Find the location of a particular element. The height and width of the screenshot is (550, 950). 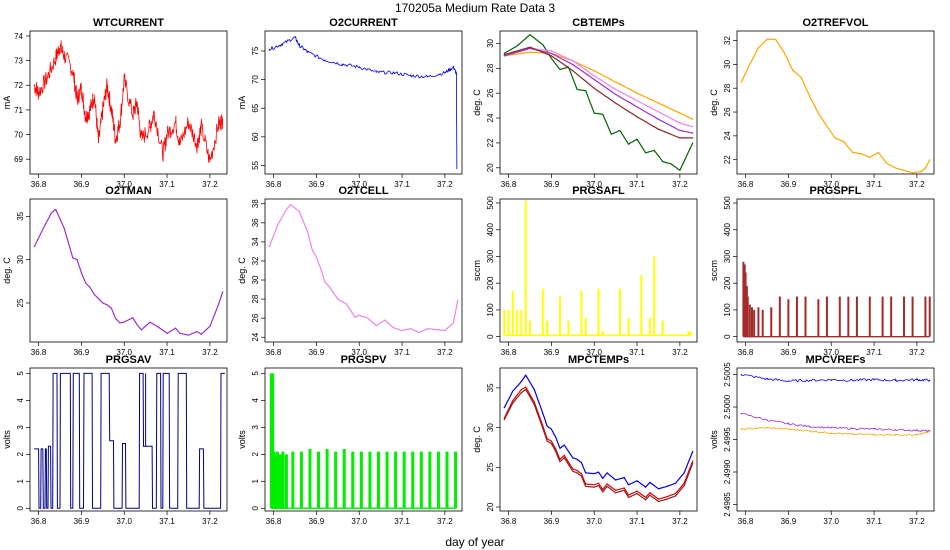

y-axis-label: sccm is located at coordinates (477, 270).